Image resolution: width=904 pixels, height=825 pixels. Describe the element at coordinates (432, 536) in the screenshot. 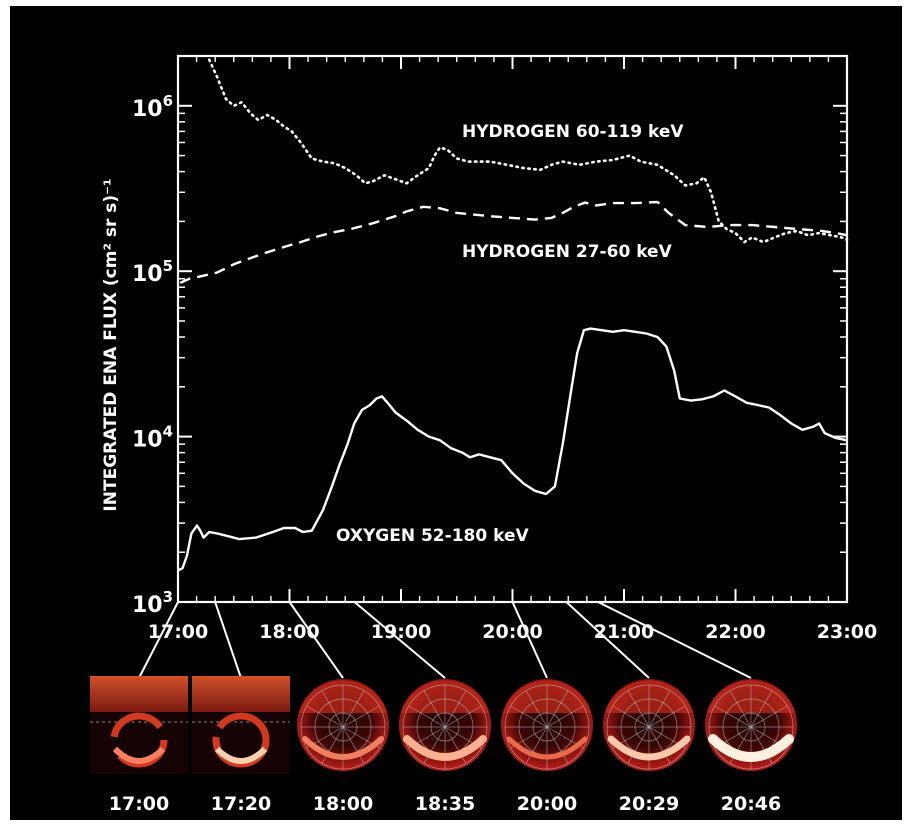

I see `series-label-oxygen: OXYGEN 52-180 keV` at that location.